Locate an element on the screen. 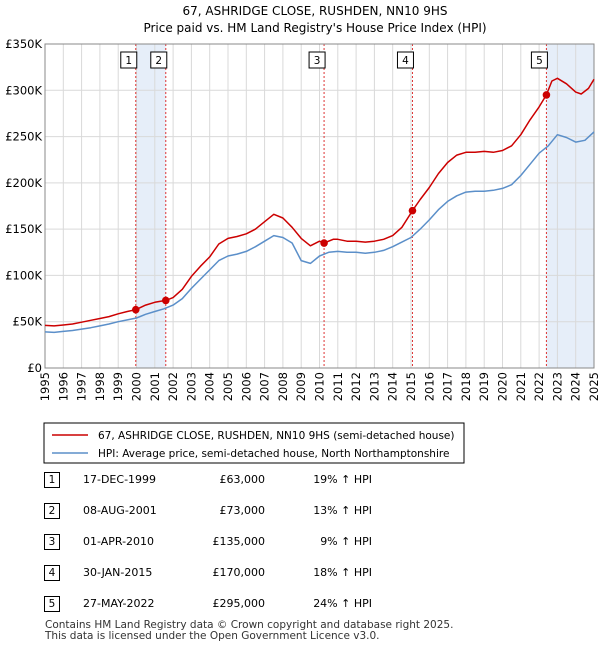  x-tick-label: 2008 is located at coordinates (283, 386).